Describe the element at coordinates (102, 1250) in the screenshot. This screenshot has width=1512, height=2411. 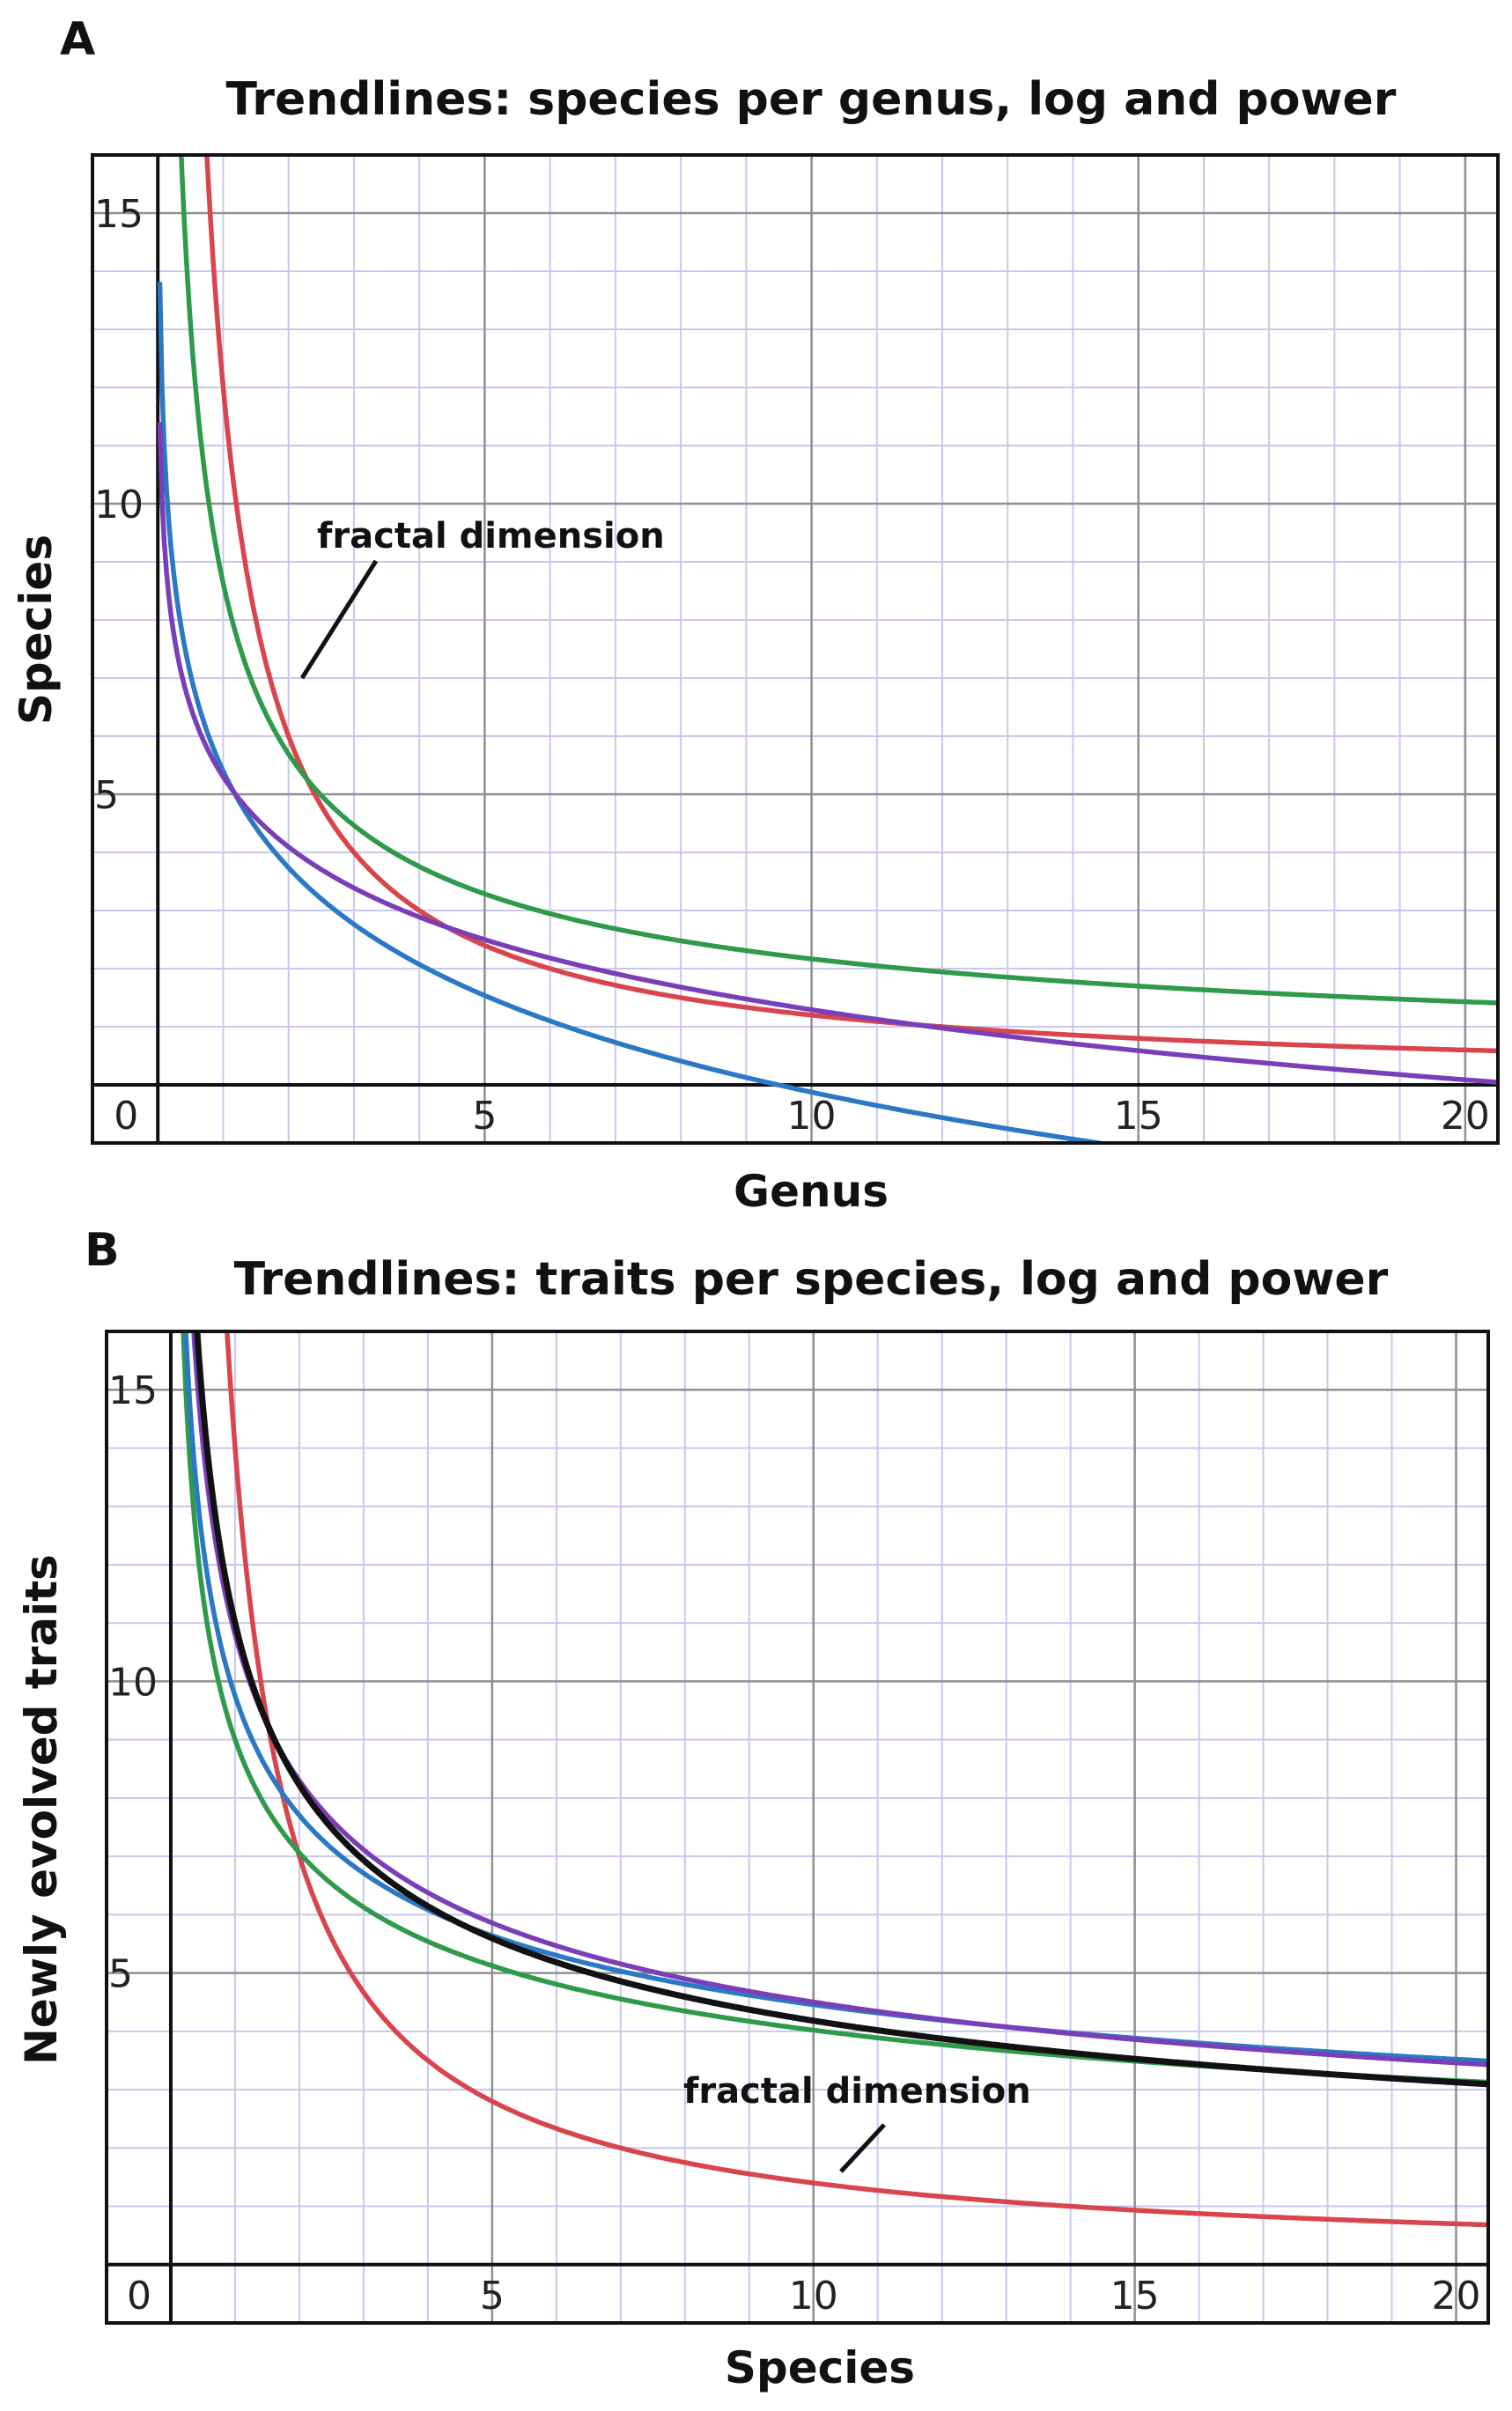
I see `panel-b-letter: B` at that location.